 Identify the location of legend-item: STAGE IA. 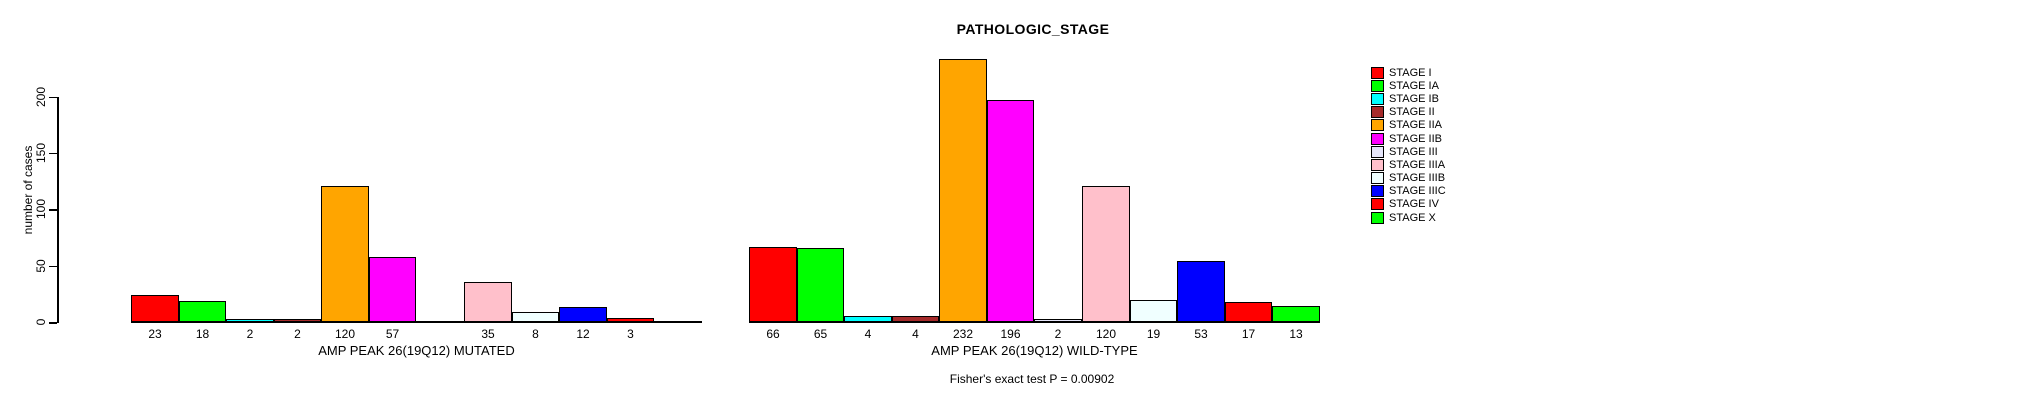
(1408, 85).